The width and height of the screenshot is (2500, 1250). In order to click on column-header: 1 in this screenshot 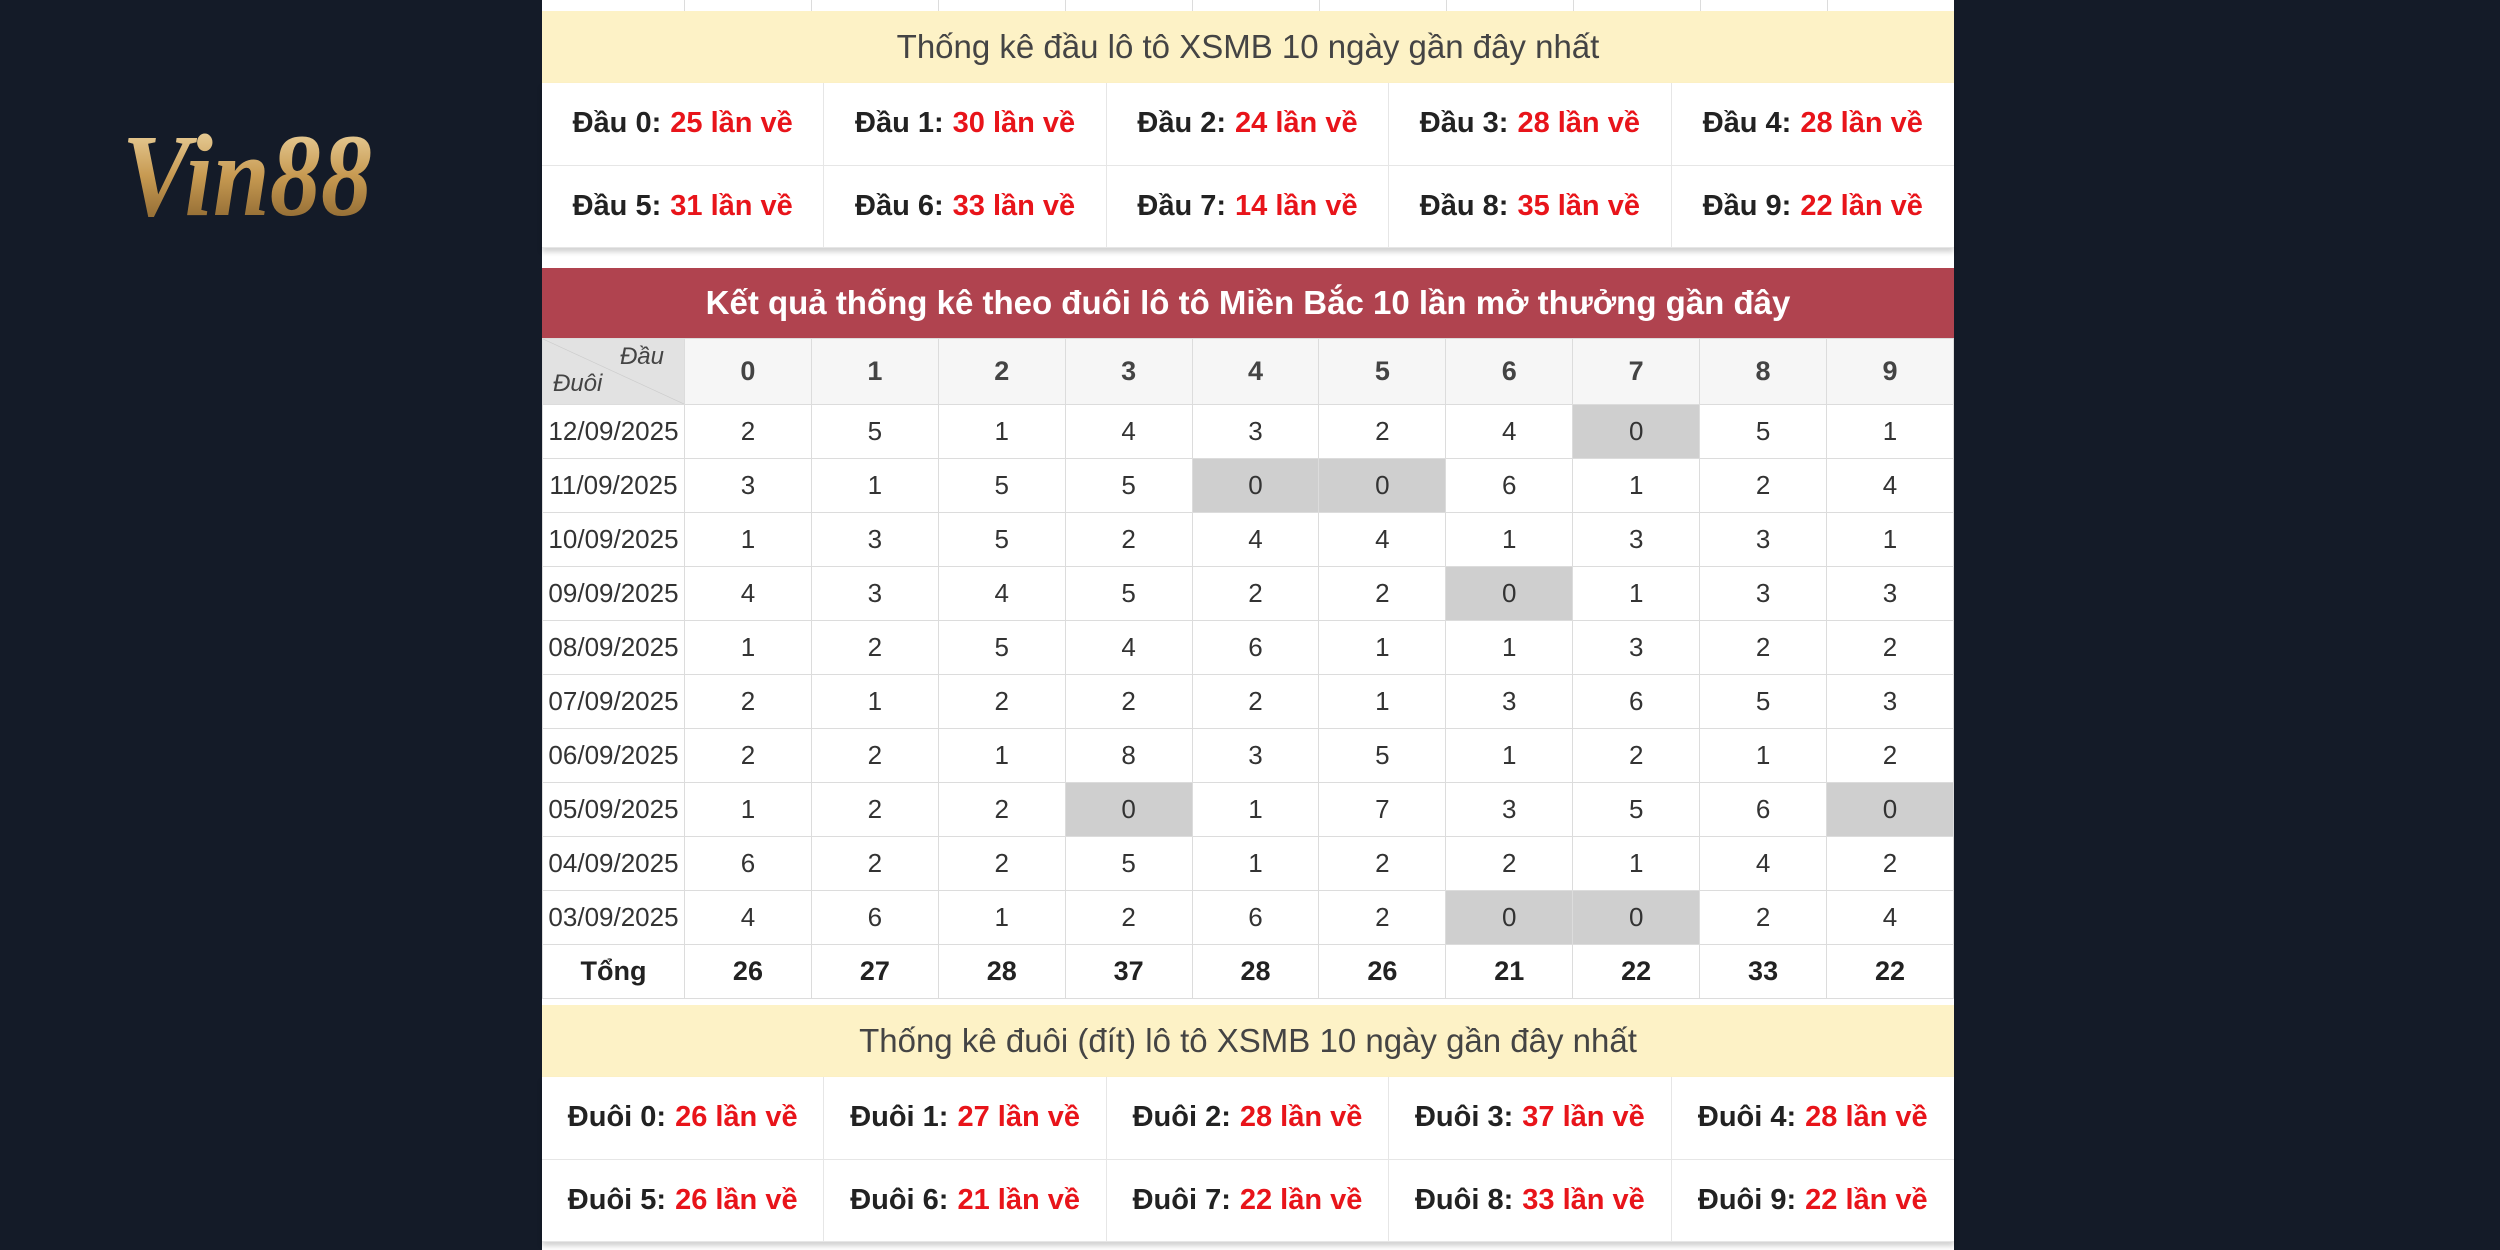, I will do `click(874, 371)`.